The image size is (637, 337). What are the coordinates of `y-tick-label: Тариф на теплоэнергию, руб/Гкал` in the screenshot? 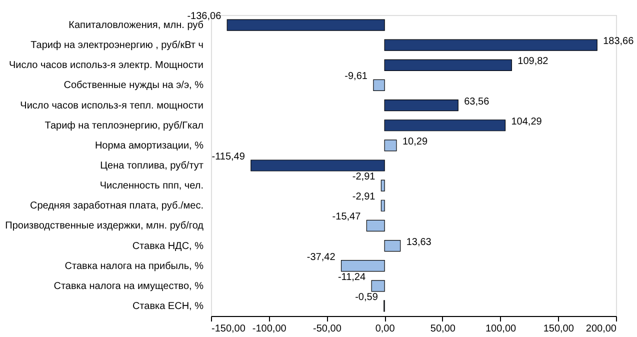 It's located at (124, 126).